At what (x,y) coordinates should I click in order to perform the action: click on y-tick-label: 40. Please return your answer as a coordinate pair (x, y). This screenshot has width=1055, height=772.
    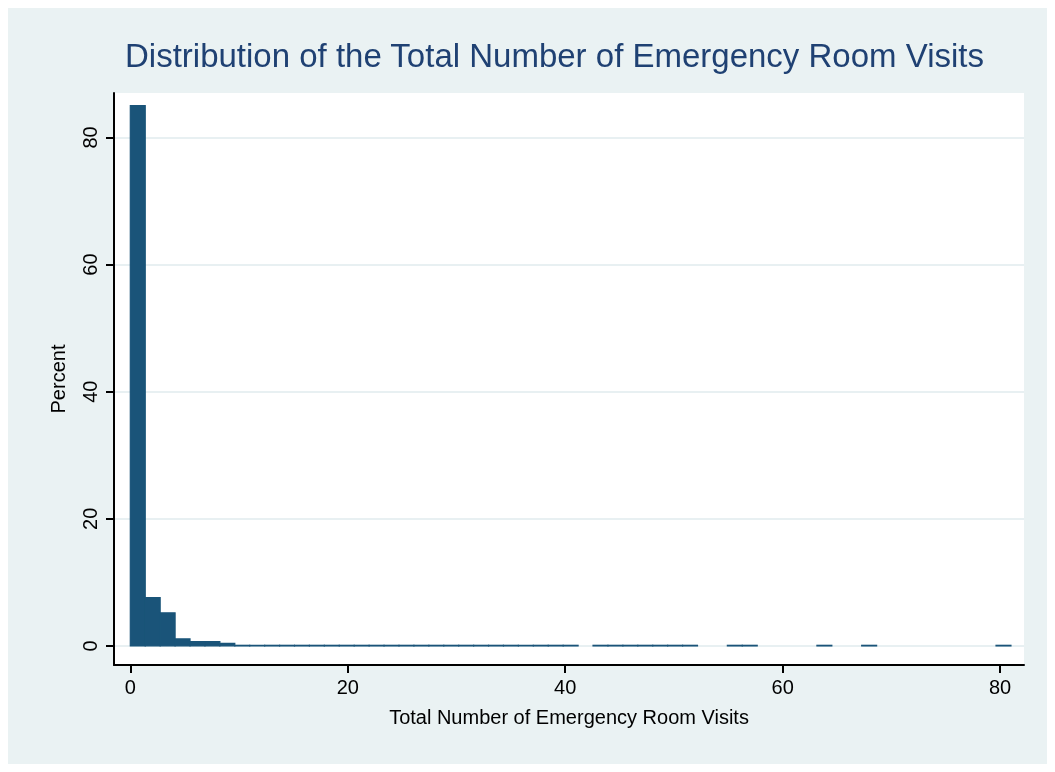
    Looking at the image, I should click on (90, 391).